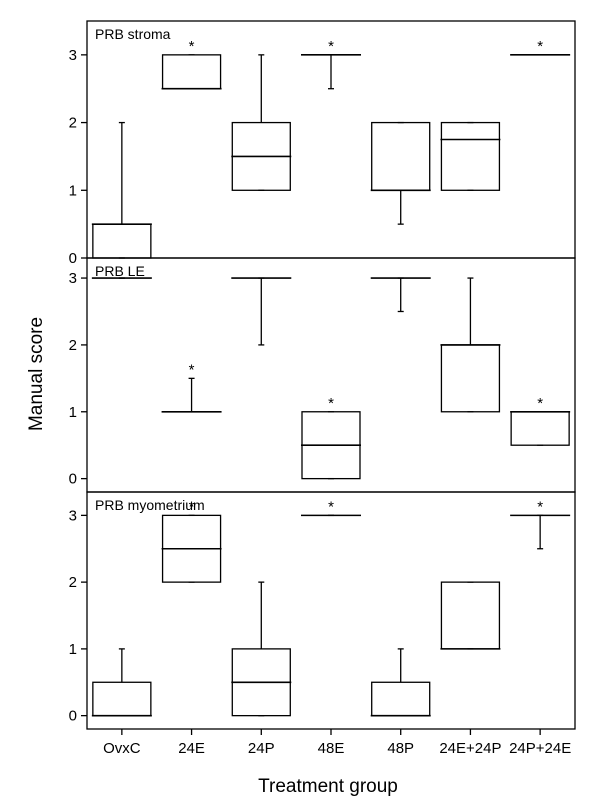 The width and height of the screenshot is (600, 807). I want to click on x-tick-label: 48P, so click(400, 748).